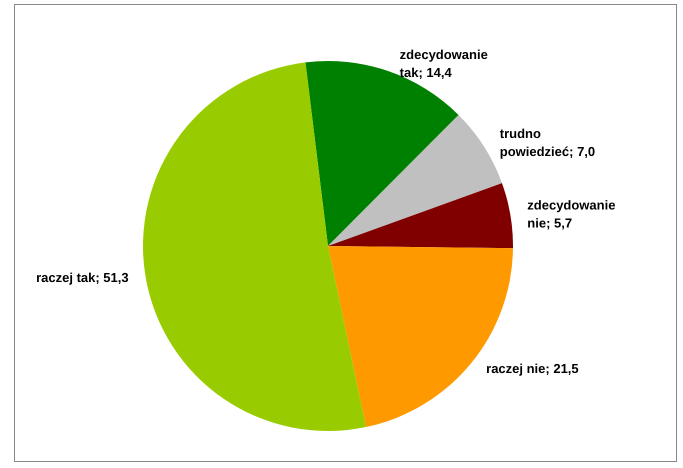  Describe the element at coordinates (573, 213) in the screenshot. I see `slice-label: zdecydowanie nie; 5,7` at that location.